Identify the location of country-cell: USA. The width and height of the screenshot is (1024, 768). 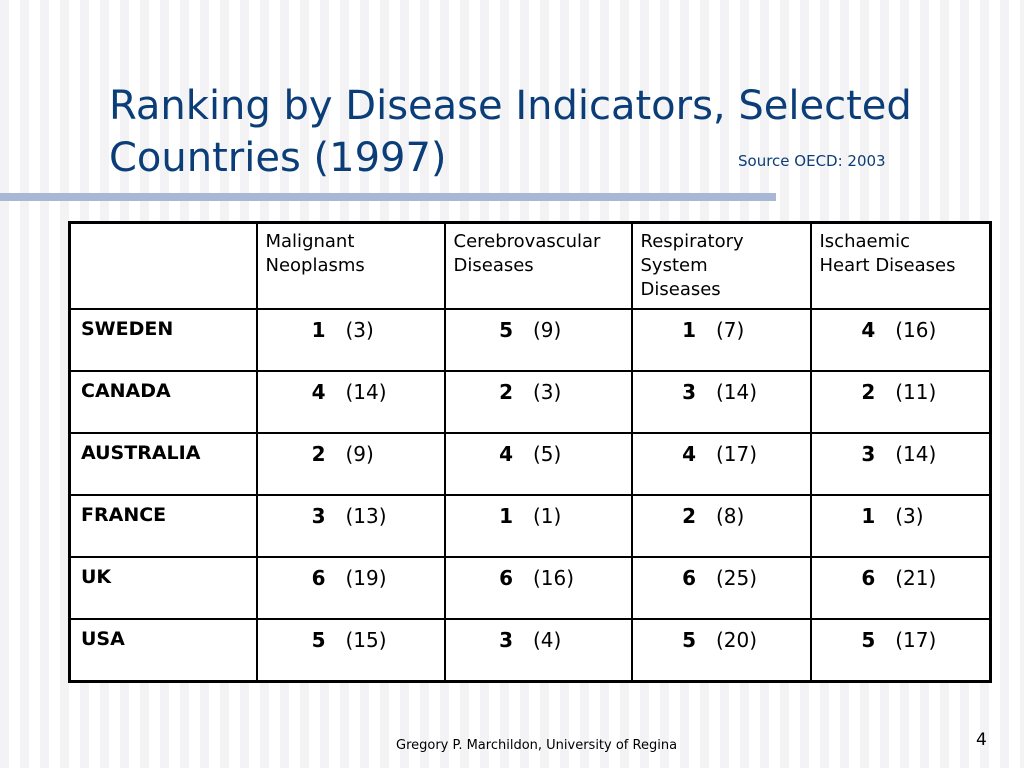
(163, 650).